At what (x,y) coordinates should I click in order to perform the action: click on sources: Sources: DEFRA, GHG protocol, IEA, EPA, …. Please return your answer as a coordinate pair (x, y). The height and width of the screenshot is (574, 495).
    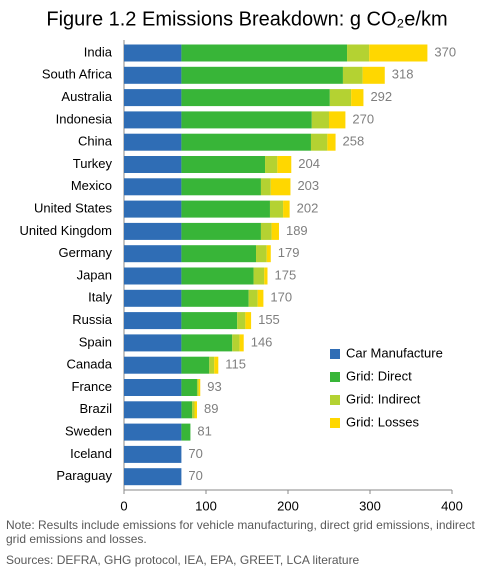
    Looking at the image, I should click on (183, 560).